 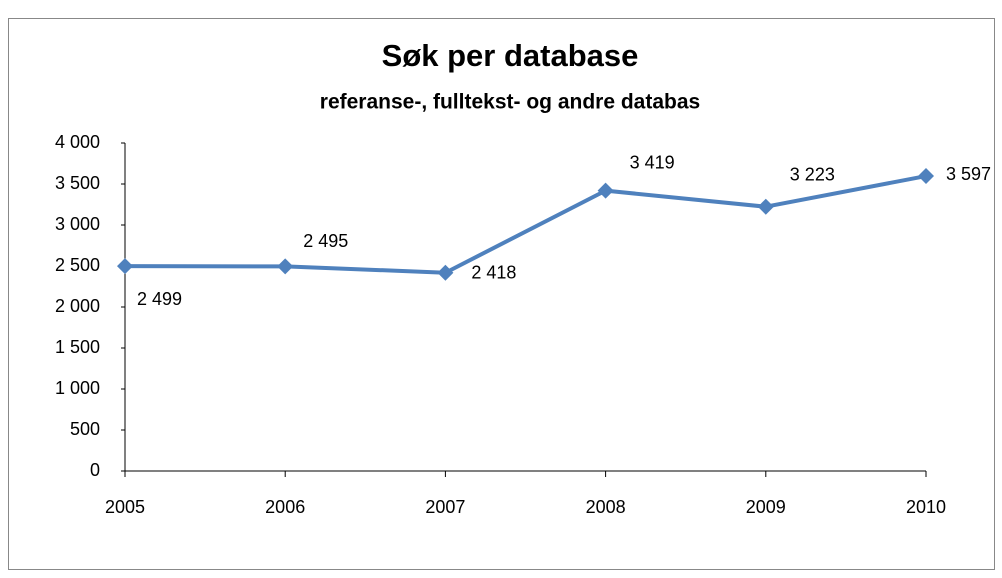 I want to click on y-tick-label: 500, so click(x=85, y=429).